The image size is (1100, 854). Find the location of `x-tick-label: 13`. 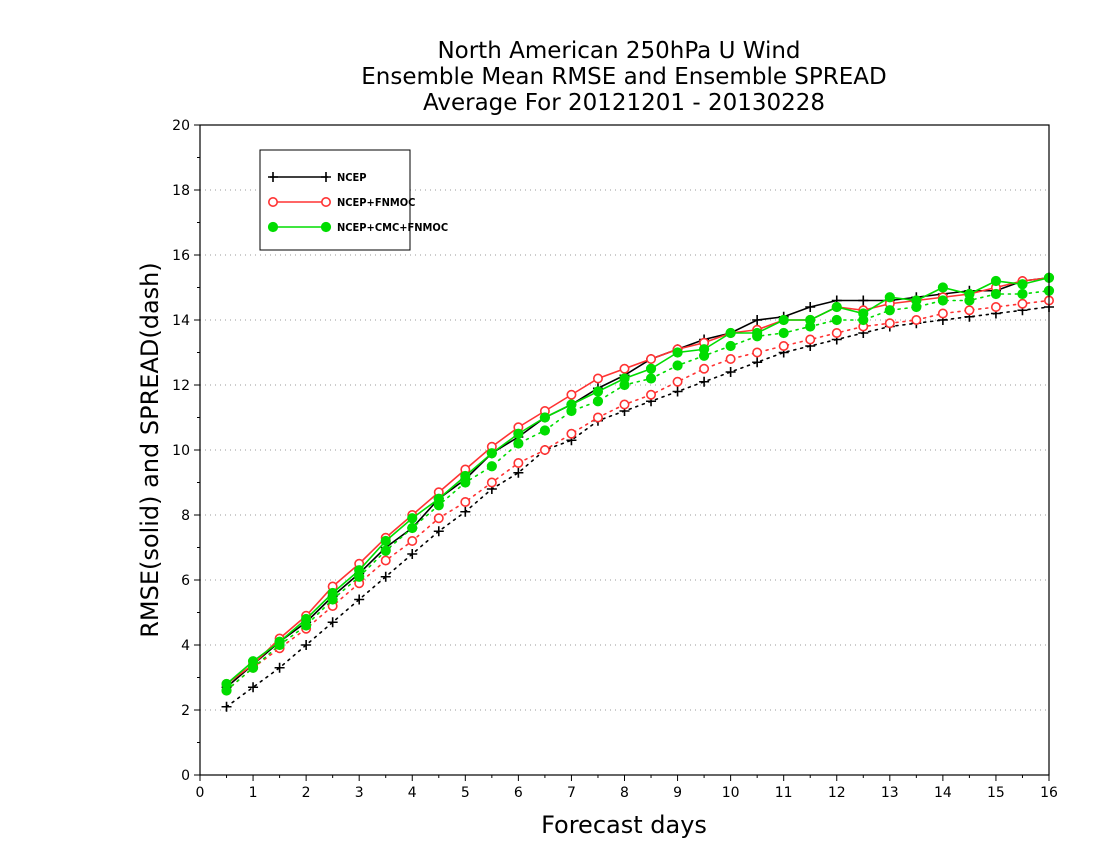

x-tick-label: 13 is located at coordinates (890, 793).